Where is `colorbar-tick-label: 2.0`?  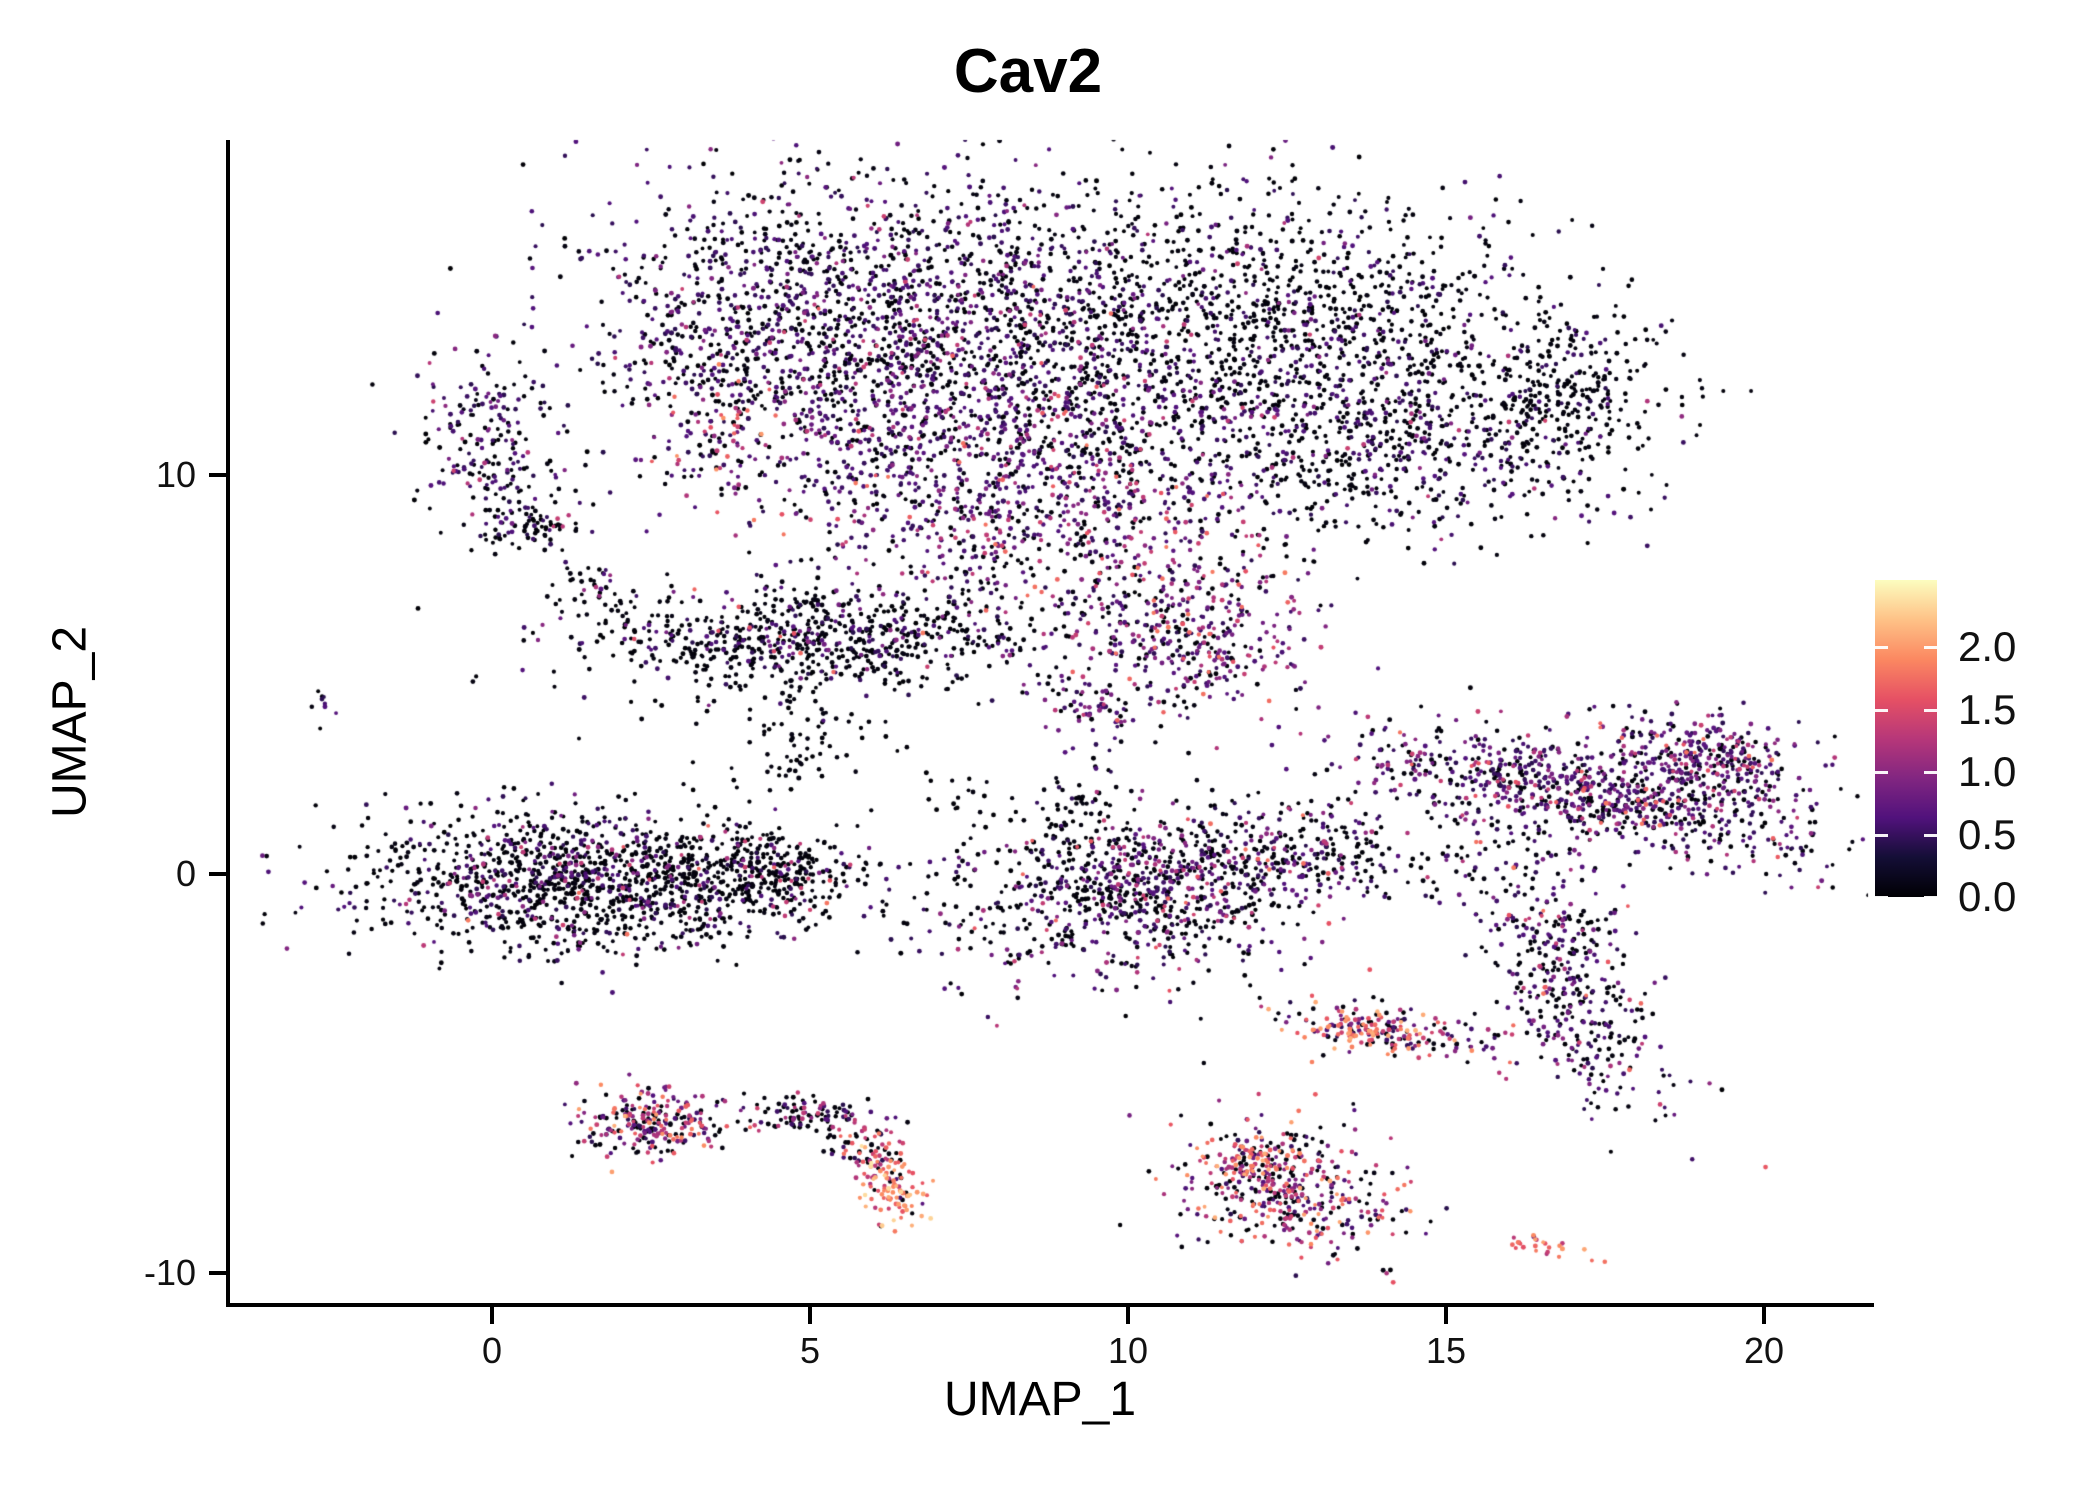
colorbar-tick-label: 2.0 is located at coordinates (1987, 647).